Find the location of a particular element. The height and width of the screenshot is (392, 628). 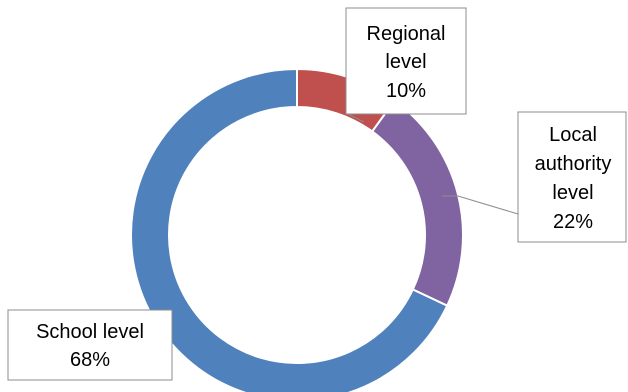

leader-line-local-authority is located at coordinates (480, 205).